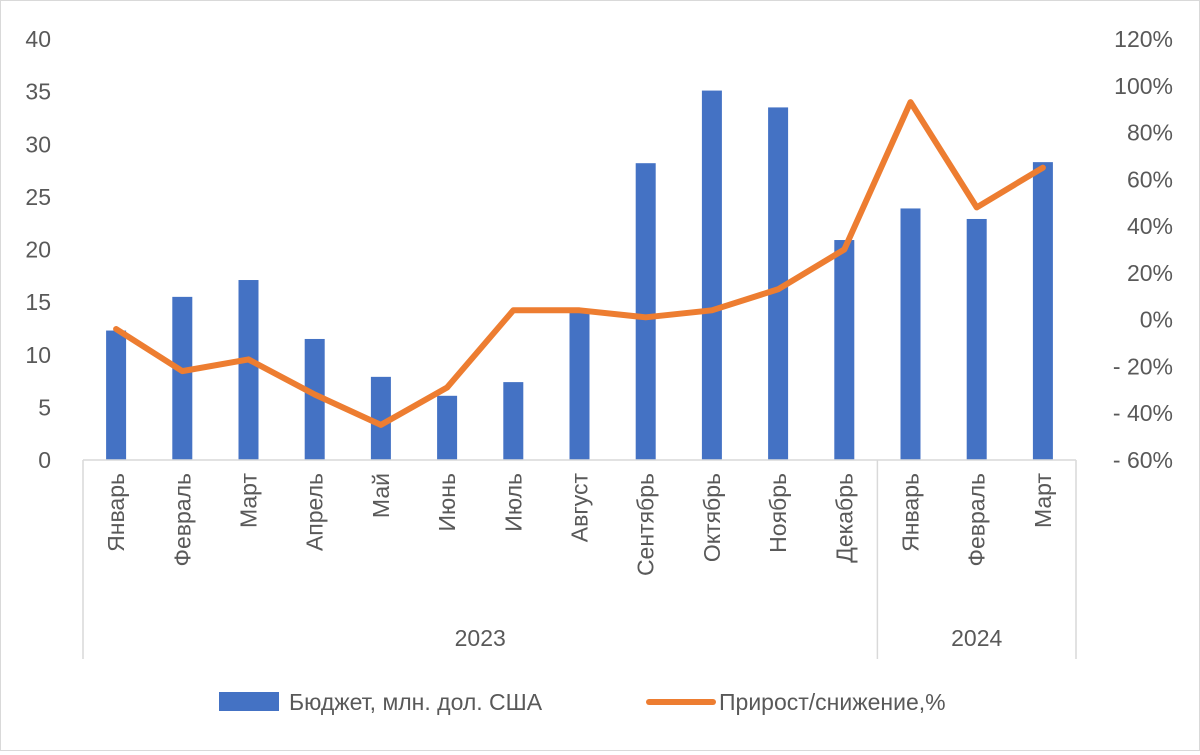 Image resolution: width=1200 pixels, height=755 pixels. Describe the element at coordinates (480, 638) in the screenshot. I see `group-label: 2023` at that location.